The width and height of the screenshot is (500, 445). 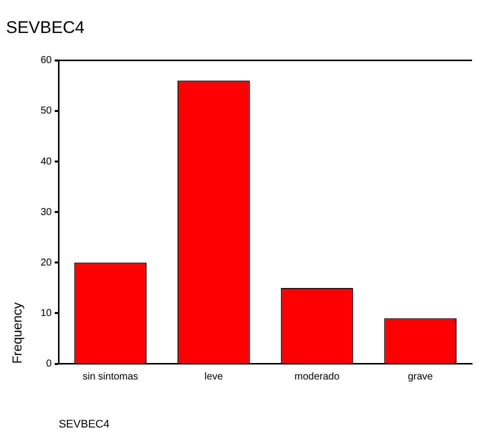 I want to click on y-tick-label: 0, so click(x=49, y=364).